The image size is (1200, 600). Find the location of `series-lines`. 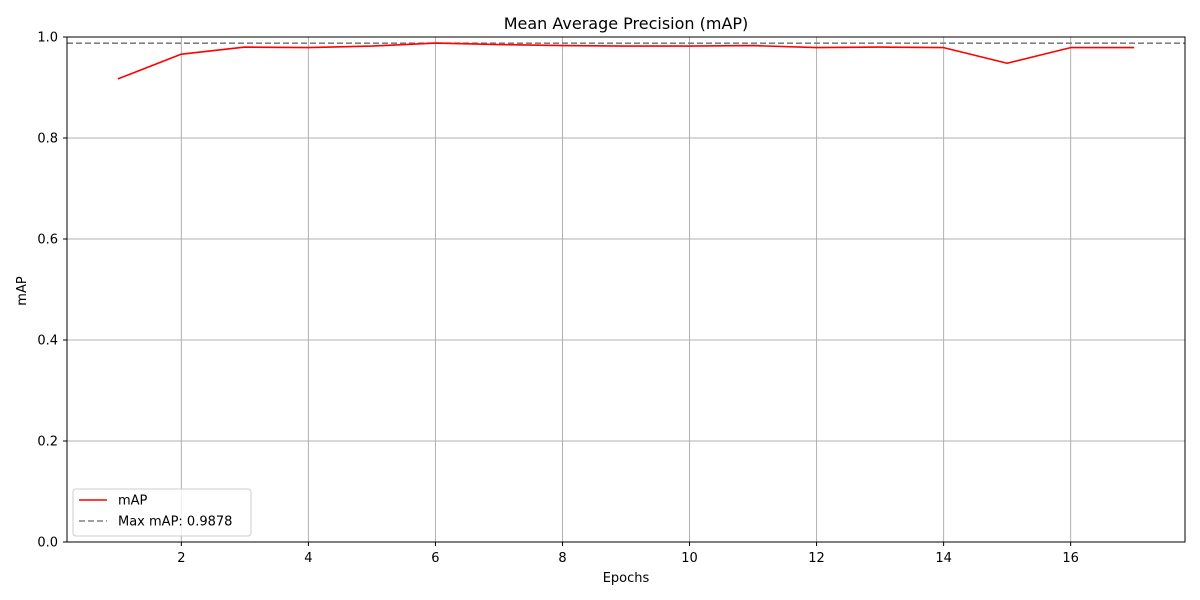

series-lines is located at coordinates (626, 61).